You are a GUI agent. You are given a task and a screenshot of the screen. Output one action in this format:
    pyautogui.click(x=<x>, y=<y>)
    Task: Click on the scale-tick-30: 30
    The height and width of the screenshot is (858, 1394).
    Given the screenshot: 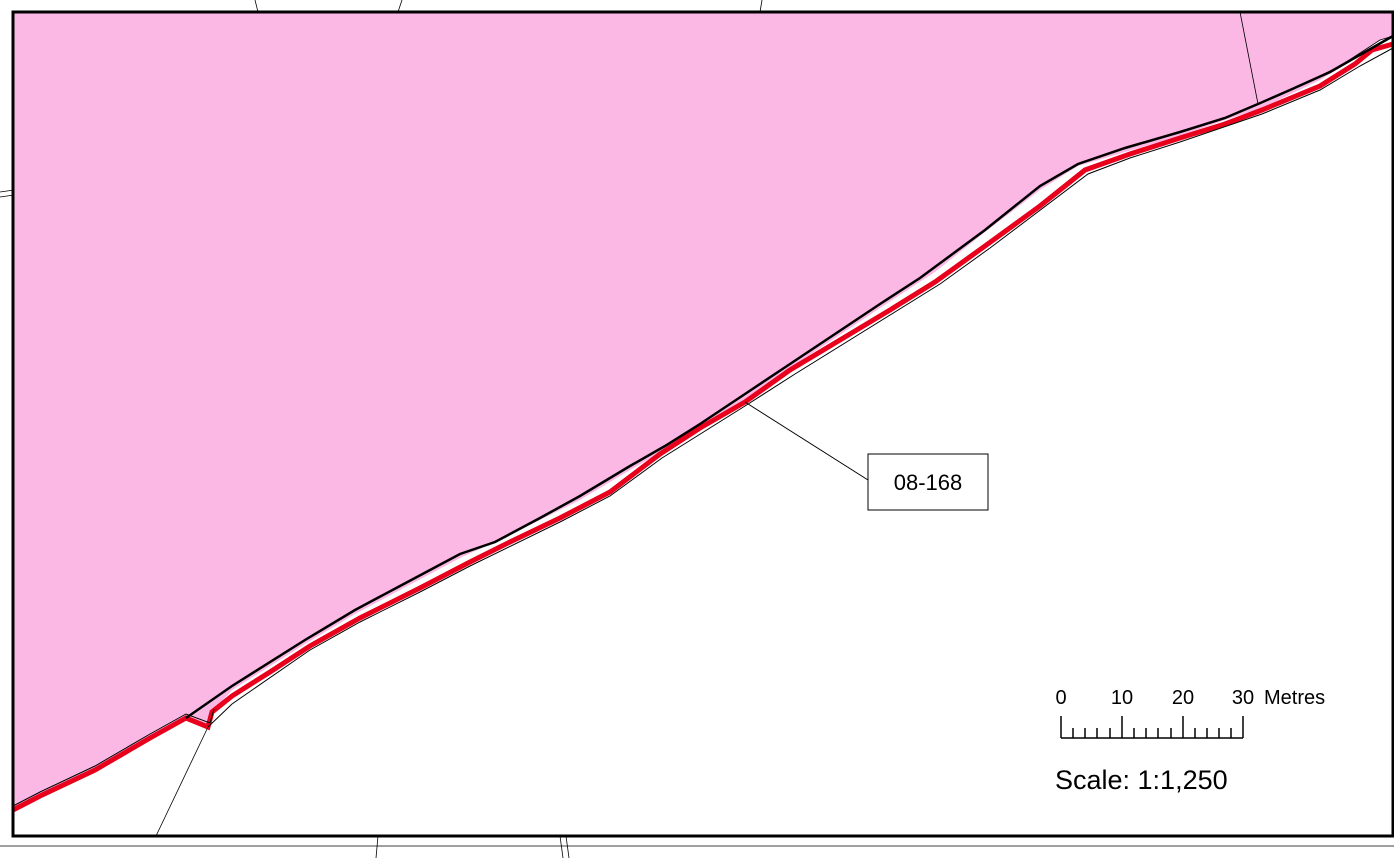 What is the action you would take?
    pyautogui.click(x=1243, y=698)
    